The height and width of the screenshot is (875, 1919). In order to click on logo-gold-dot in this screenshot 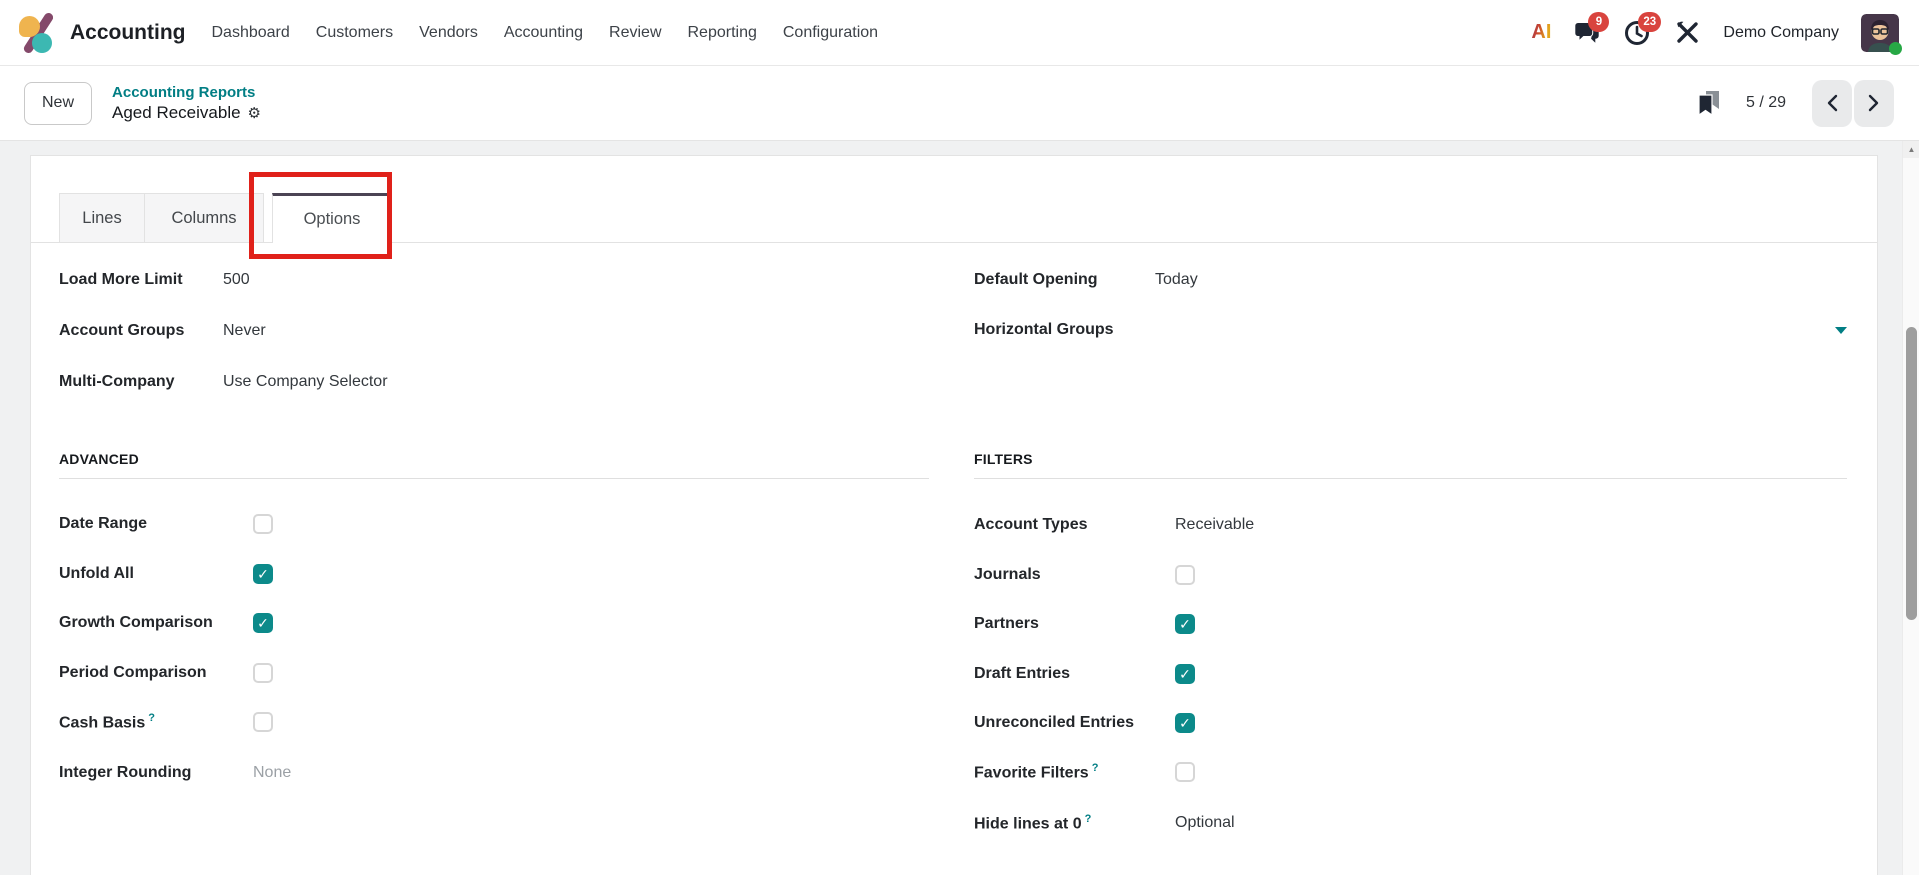, I will do `click(29, 26)`.